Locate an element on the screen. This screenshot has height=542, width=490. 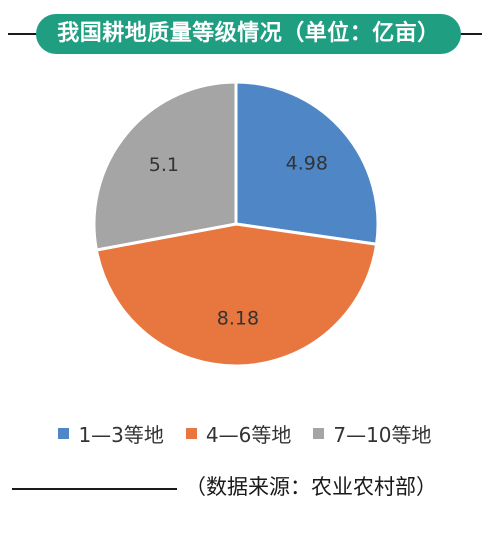
legend-item-4-6: 4—6等地 is located at coordinates (238, 433).